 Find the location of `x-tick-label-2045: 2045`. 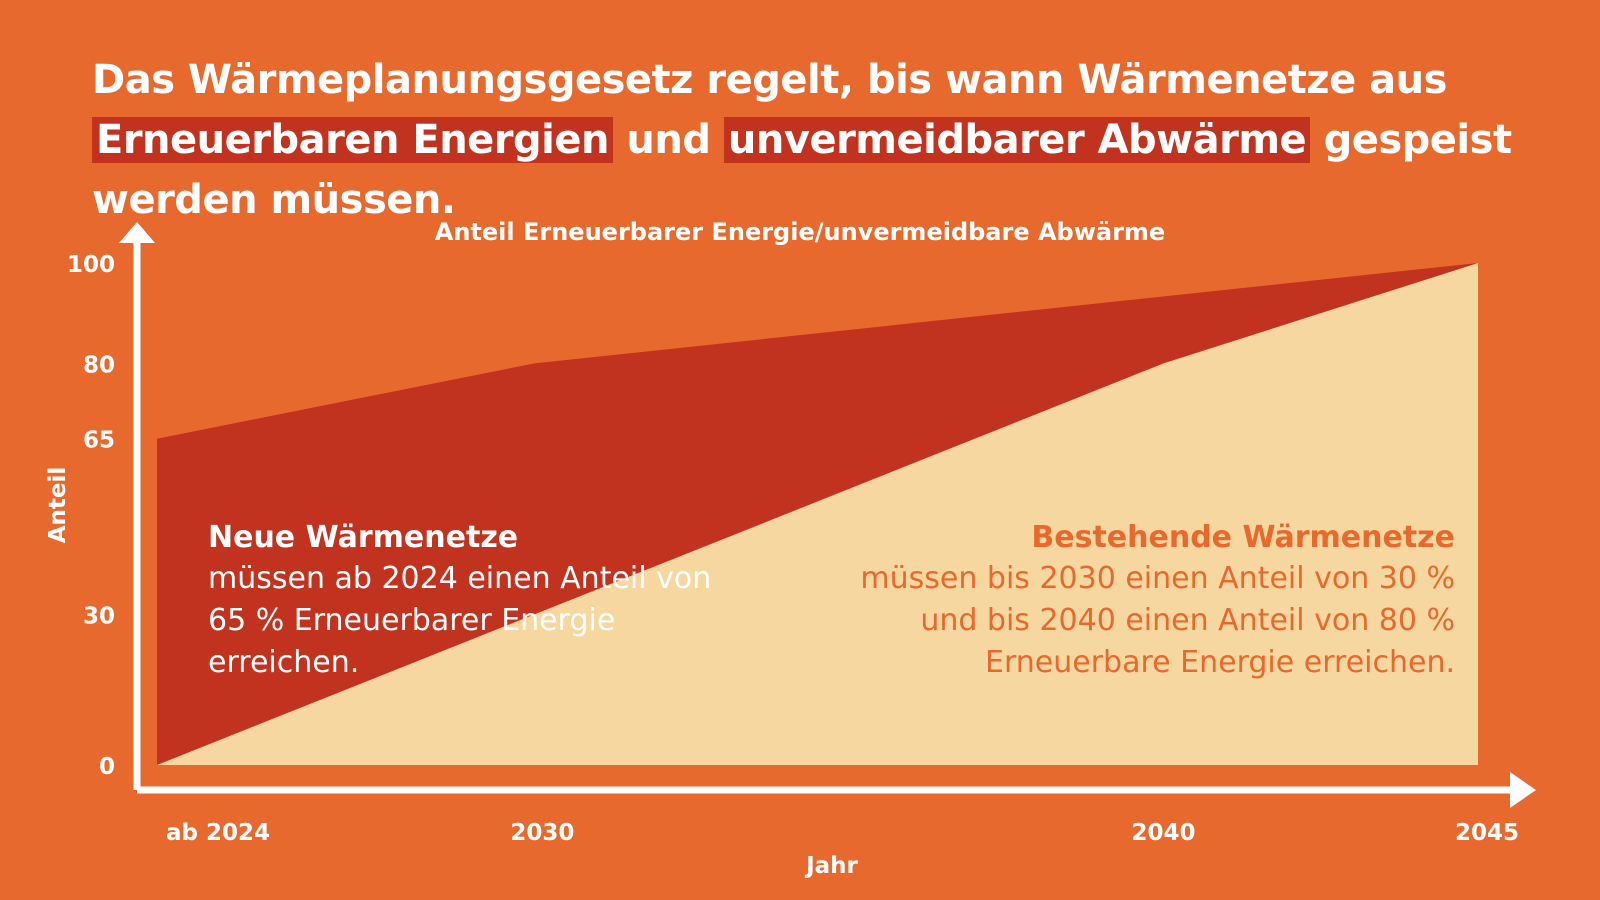

x-tick-label-2045: 2045 is located at coordinates (1487, 833).